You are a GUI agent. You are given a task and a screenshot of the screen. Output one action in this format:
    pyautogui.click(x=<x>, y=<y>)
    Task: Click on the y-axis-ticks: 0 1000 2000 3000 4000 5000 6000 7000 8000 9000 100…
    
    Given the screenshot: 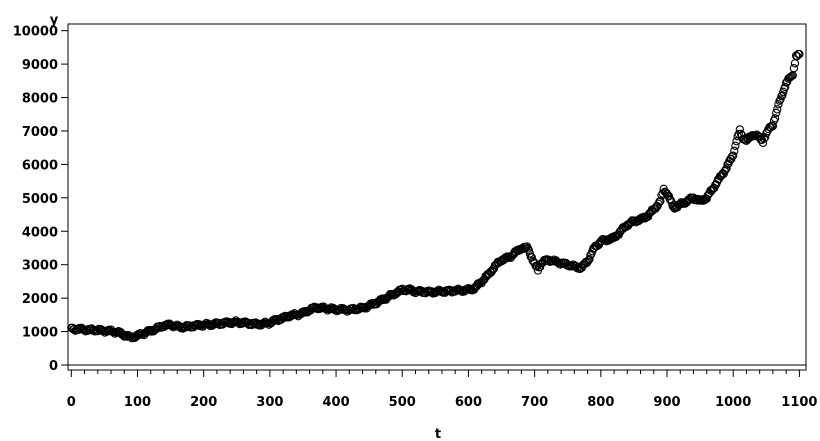 What is the action you would take?
    pyautogui.click(x=40, y=199)
    